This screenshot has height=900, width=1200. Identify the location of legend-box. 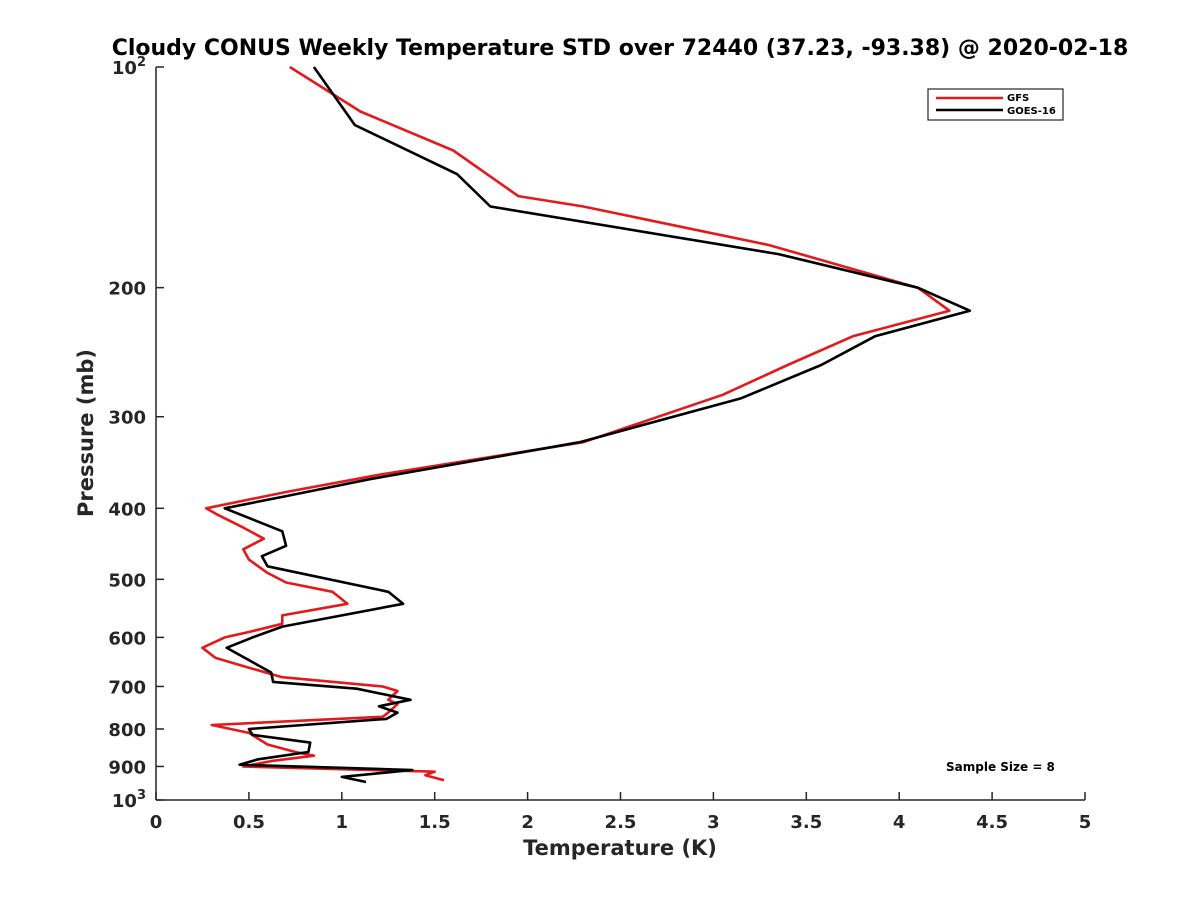
(995, 104).